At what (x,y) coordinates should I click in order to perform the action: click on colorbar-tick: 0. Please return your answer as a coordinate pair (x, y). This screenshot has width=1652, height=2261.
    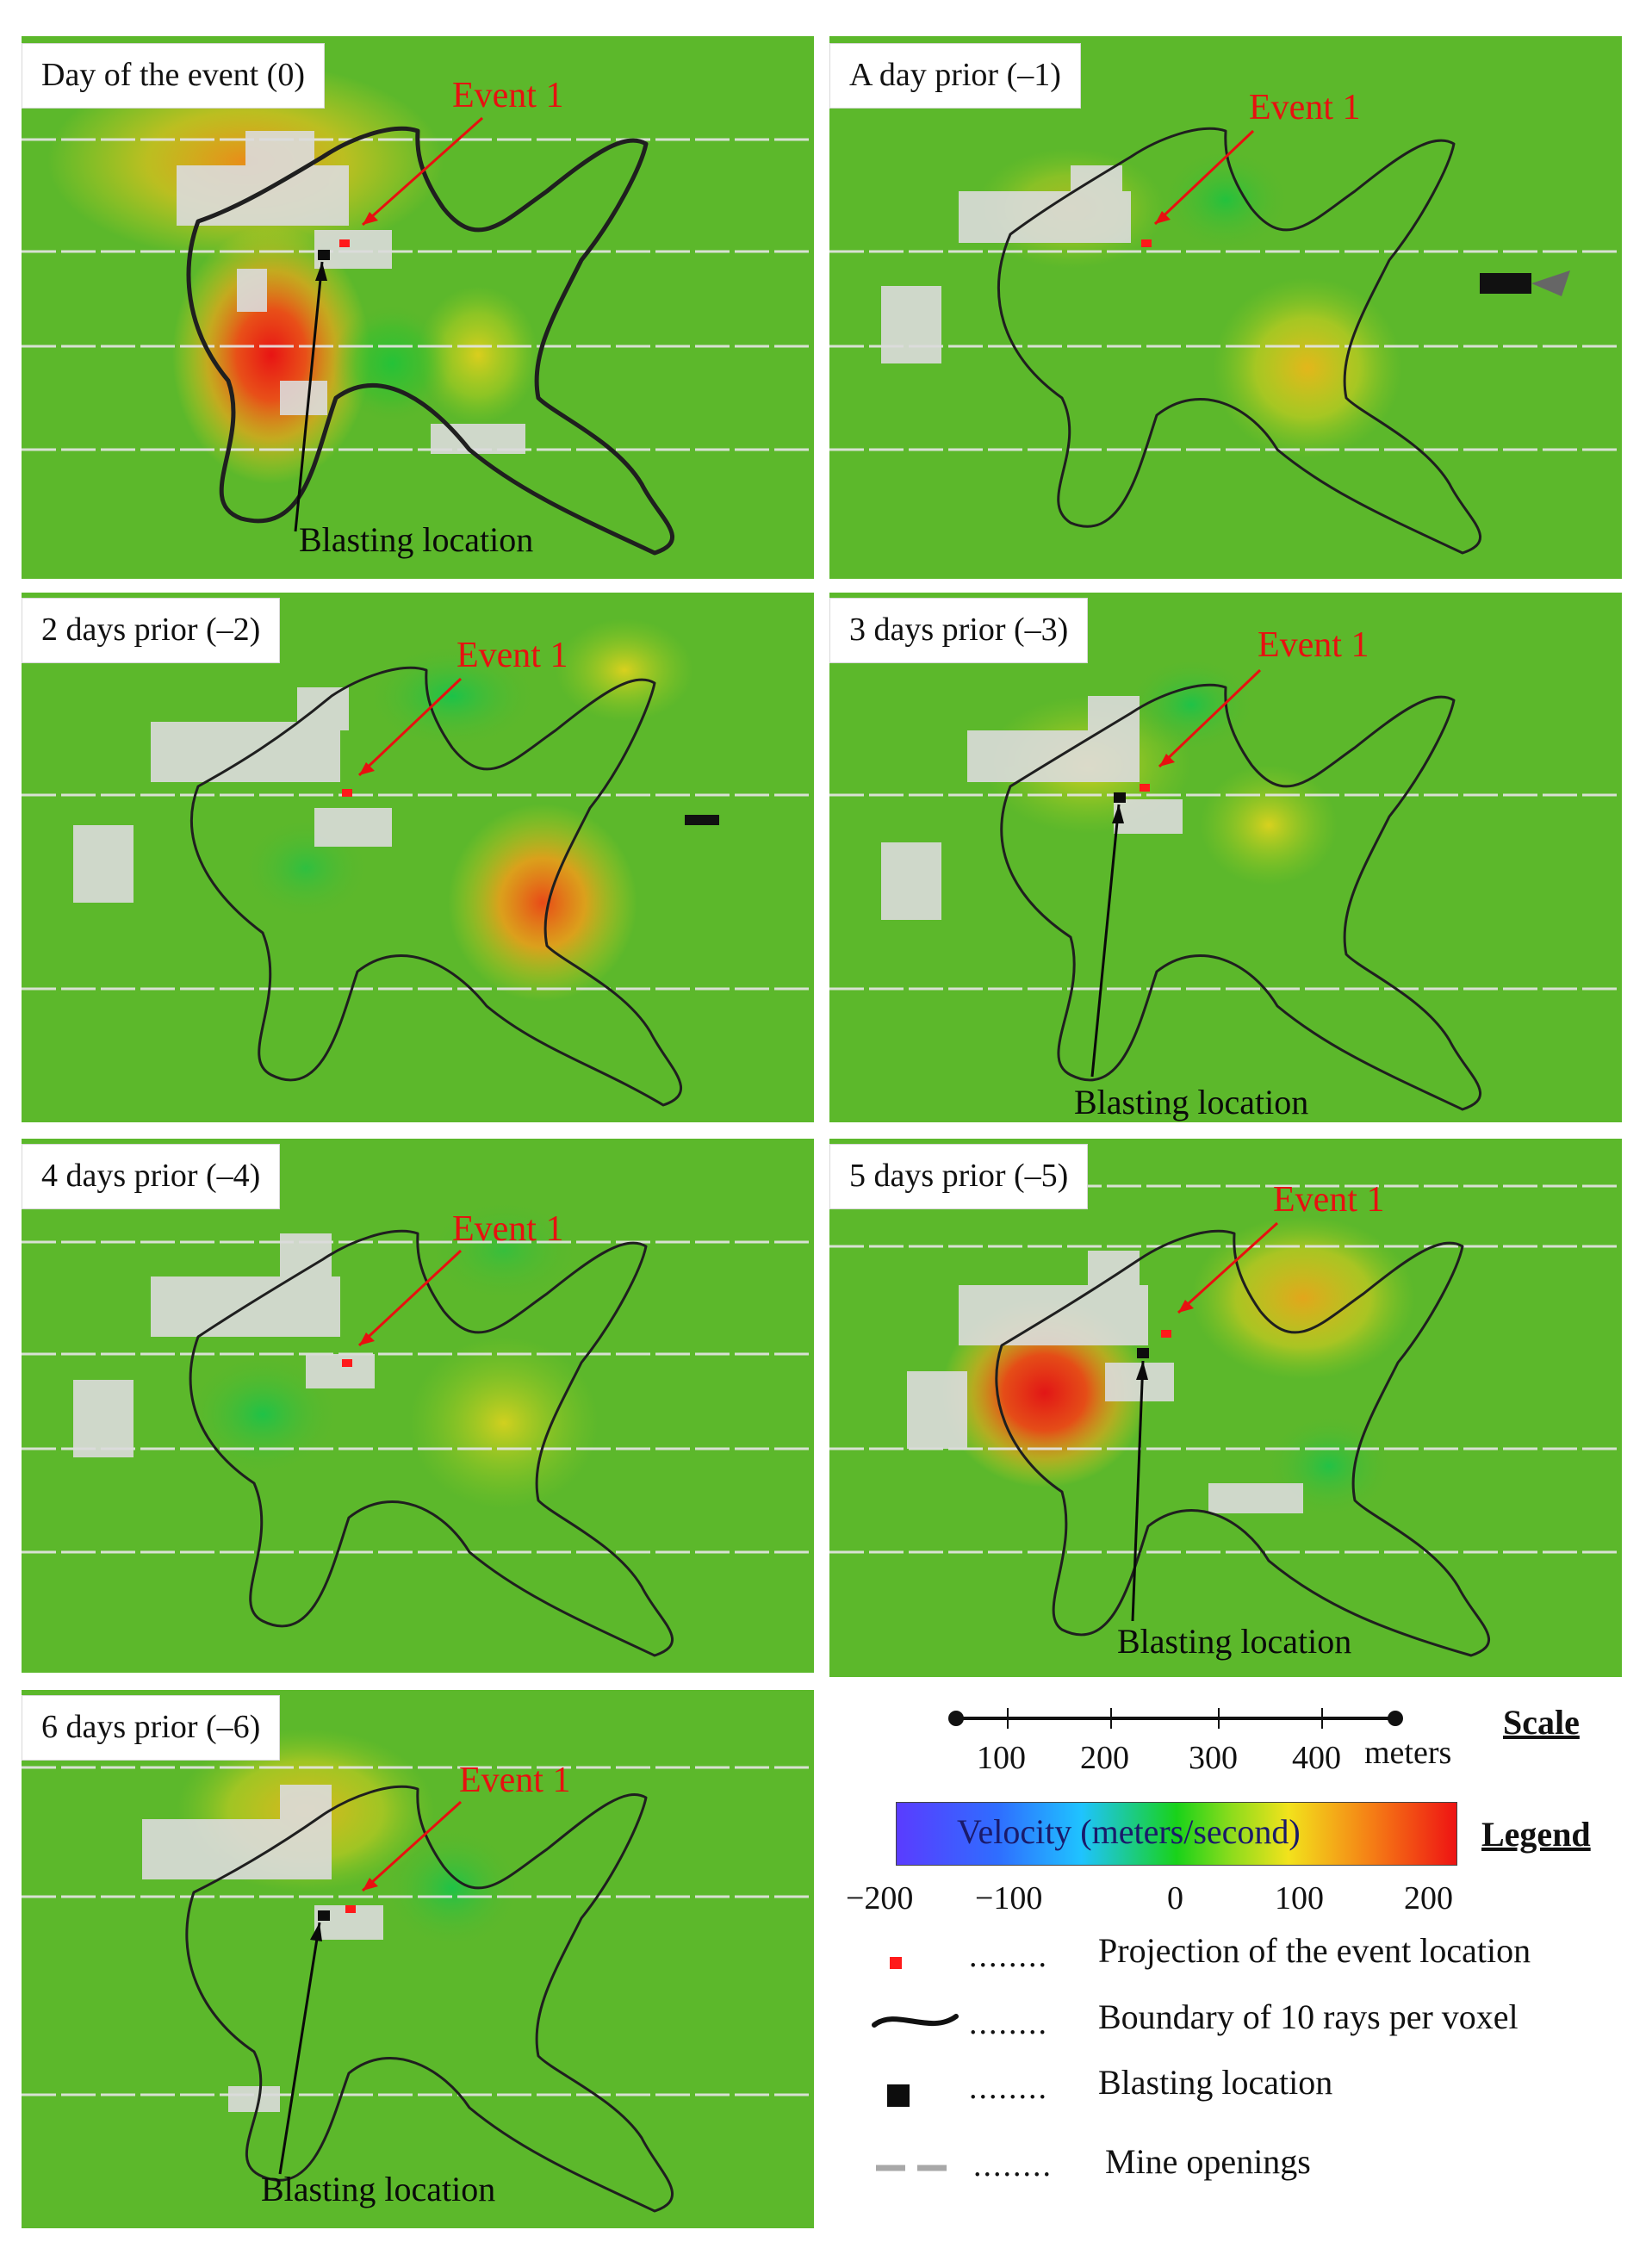
    Looking at the image, I should click on (1175, 1898).